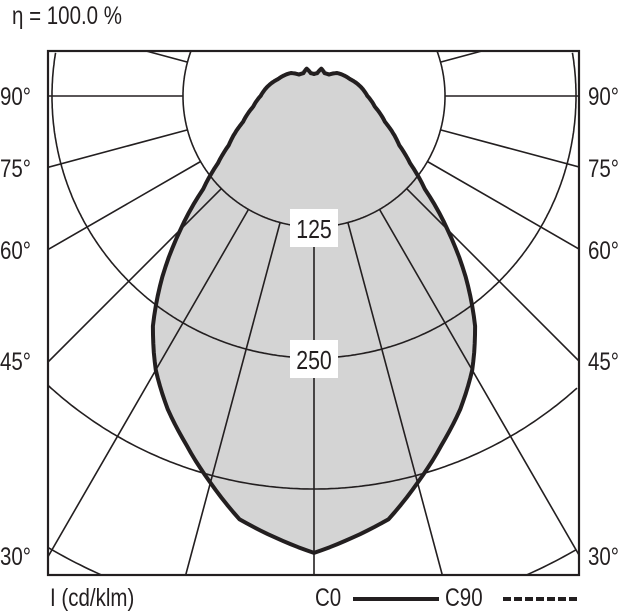  Describe the element at coordinates (16, 557) in the screenshot. I see `angle-label-left-30: 30°` at that location.